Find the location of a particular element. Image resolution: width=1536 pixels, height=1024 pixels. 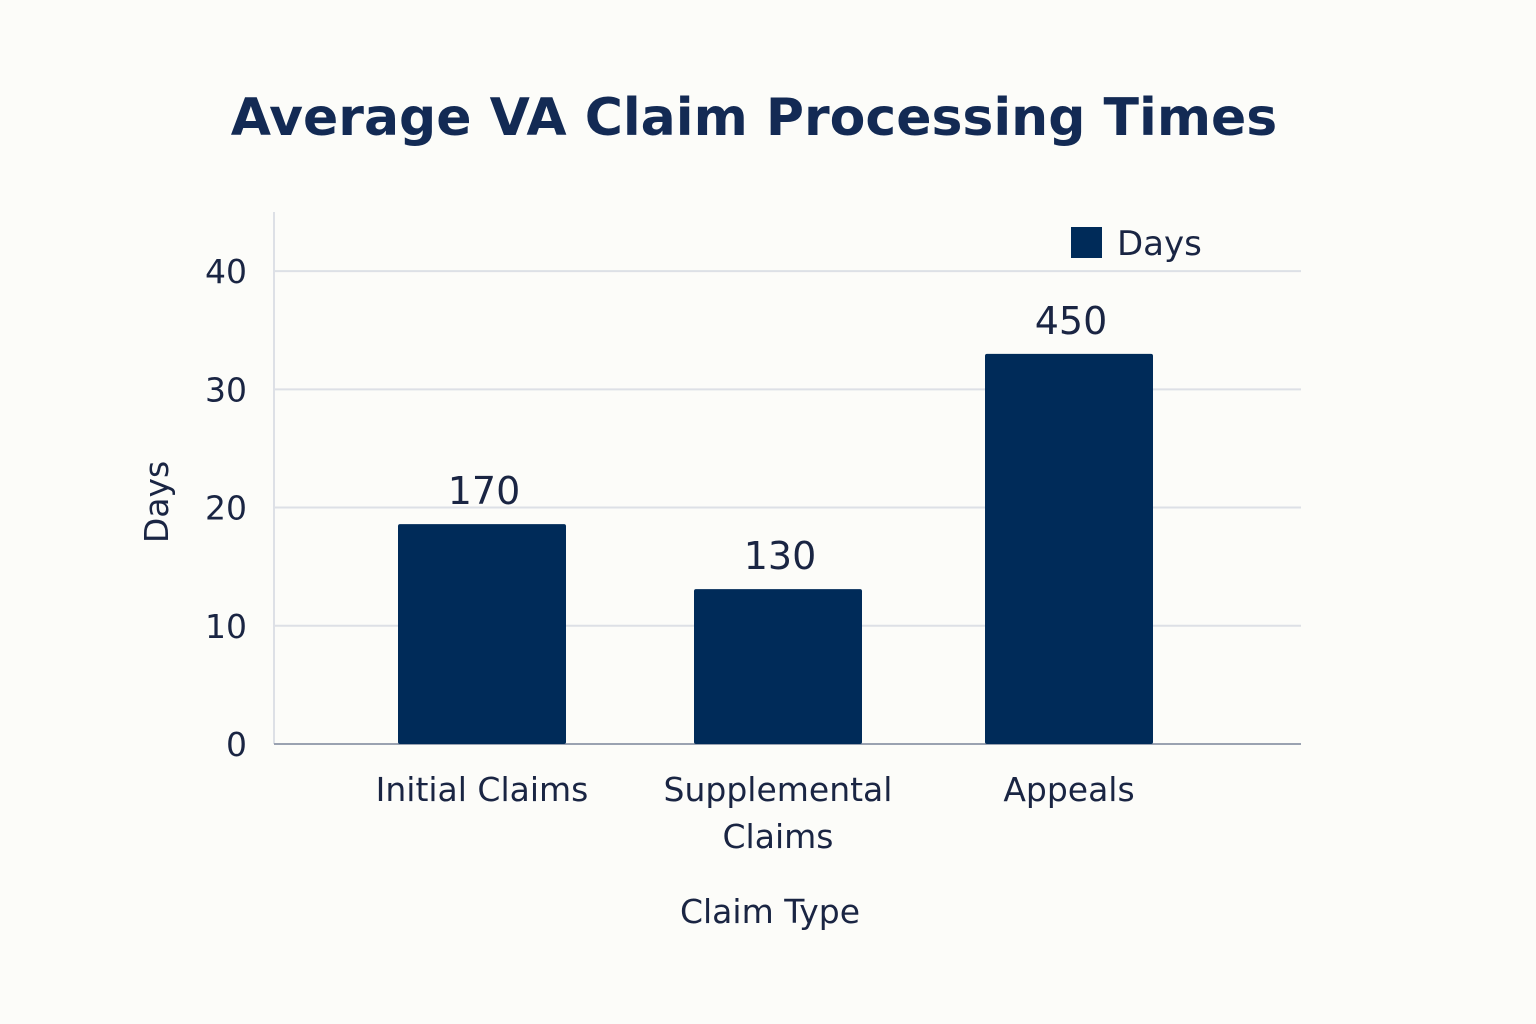

x-tick-label: Supplemental Claims is located at coordinates (778, 813).